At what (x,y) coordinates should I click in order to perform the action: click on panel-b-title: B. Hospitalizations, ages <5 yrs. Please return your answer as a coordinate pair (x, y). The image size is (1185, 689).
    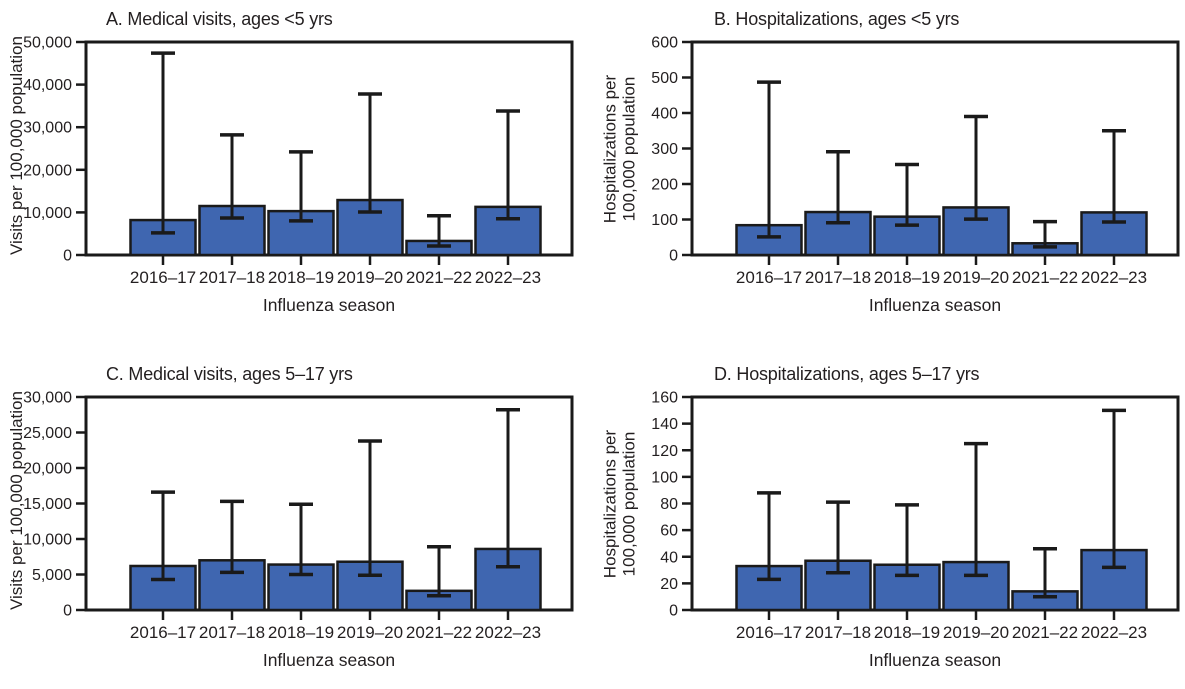
    Looking at the image, I should click on (837, 19).